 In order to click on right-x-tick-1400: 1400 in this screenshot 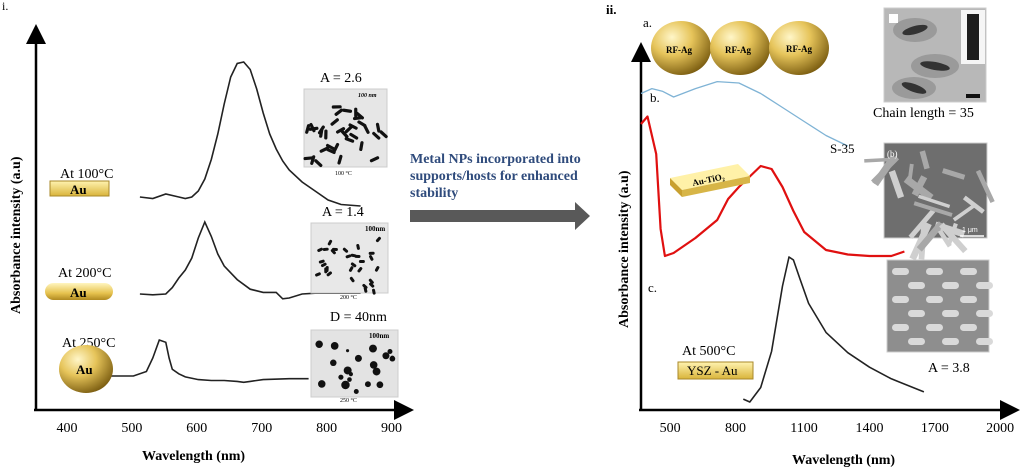, I will do `click(870, 428)`.